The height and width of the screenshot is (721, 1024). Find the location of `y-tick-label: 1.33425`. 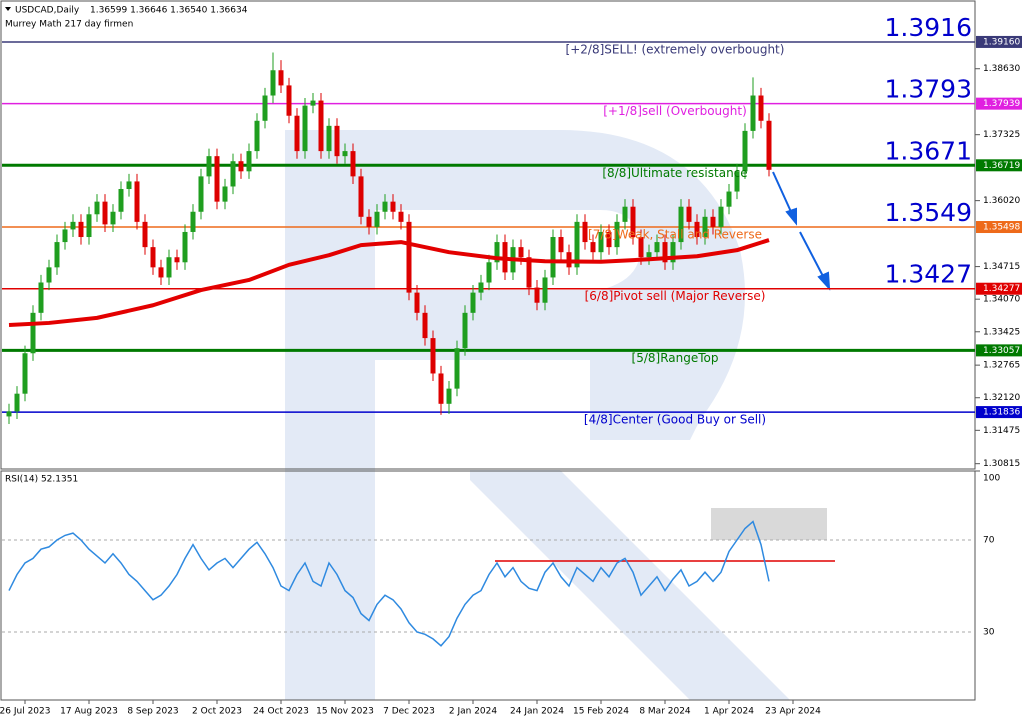

y-tick-label: 1.33425 is located at coordinates (1001, 332).